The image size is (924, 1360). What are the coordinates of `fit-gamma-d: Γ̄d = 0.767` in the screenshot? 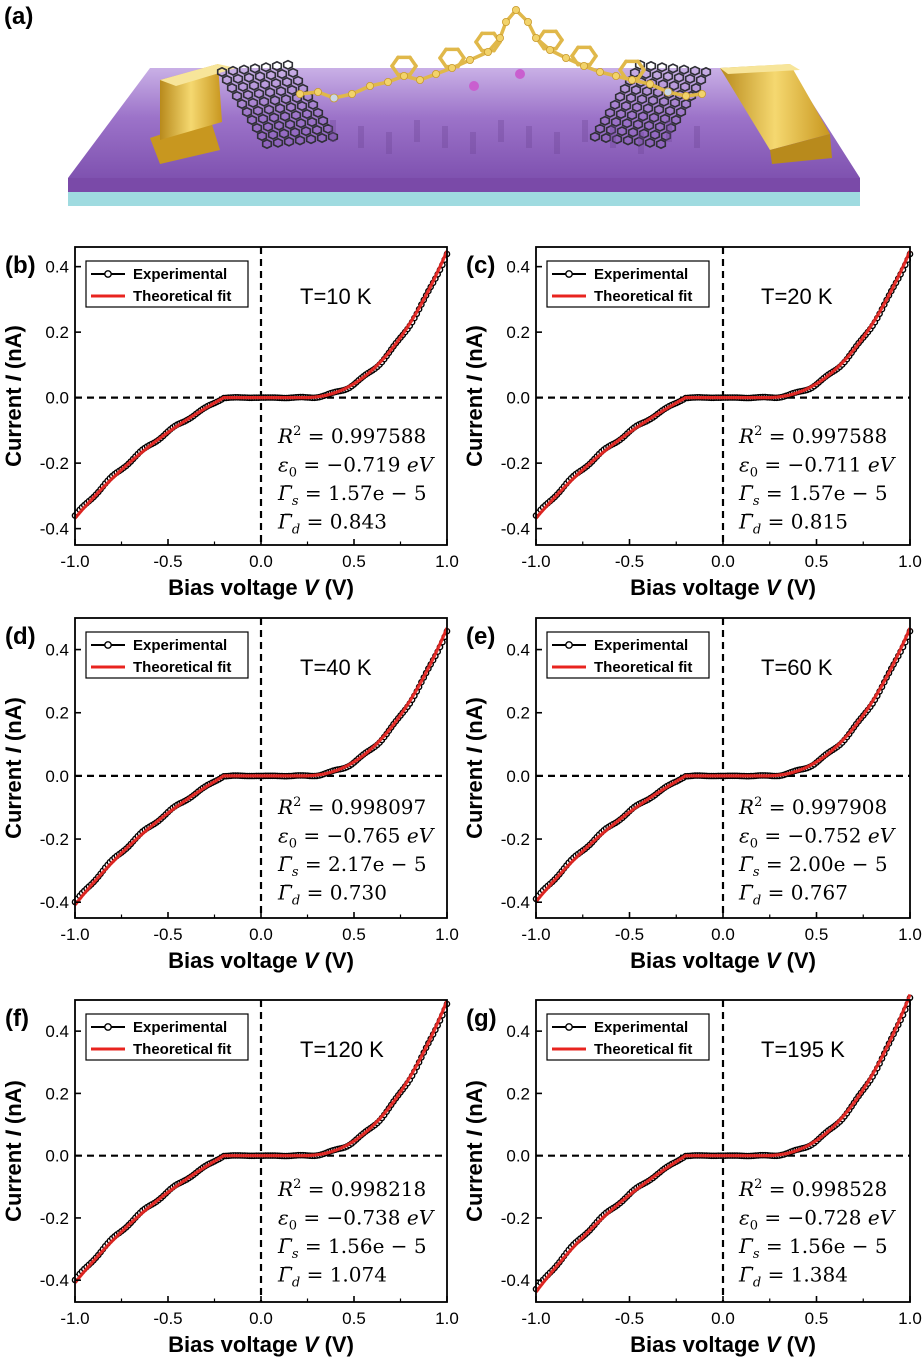 It's located at (793, 895).